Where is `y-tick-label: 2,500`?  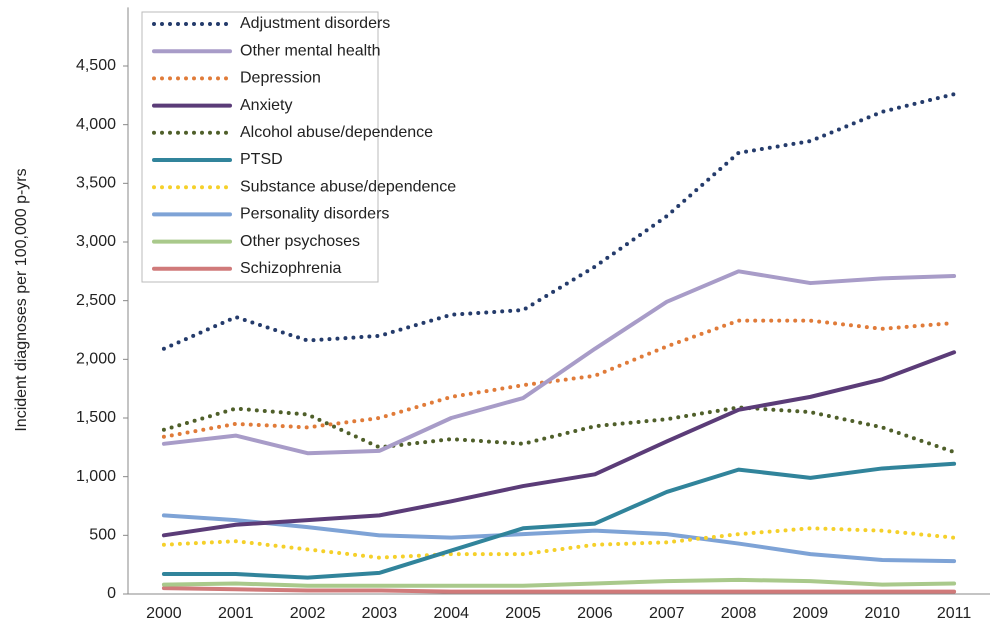
y-tick-label: 2,500 is located at coordinates (96, 300).